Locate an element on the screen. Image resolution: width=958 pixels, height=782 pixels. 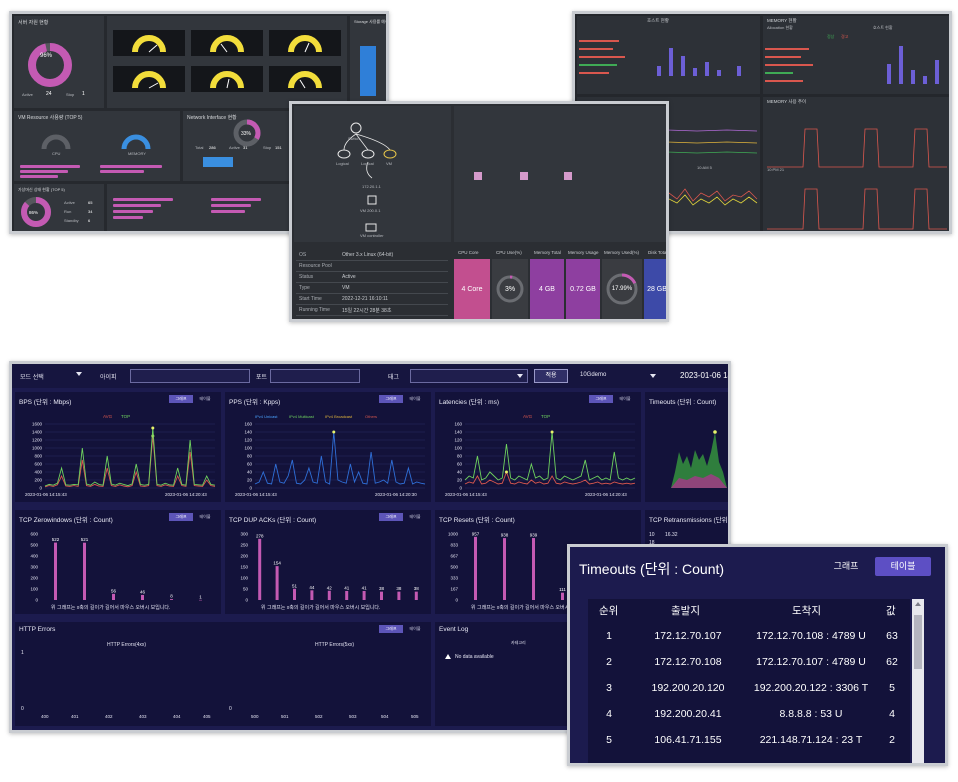
cpu-panel: 서버 자원 현황 96% Active 24 Stop 1 is located at coordinates (59, 62).